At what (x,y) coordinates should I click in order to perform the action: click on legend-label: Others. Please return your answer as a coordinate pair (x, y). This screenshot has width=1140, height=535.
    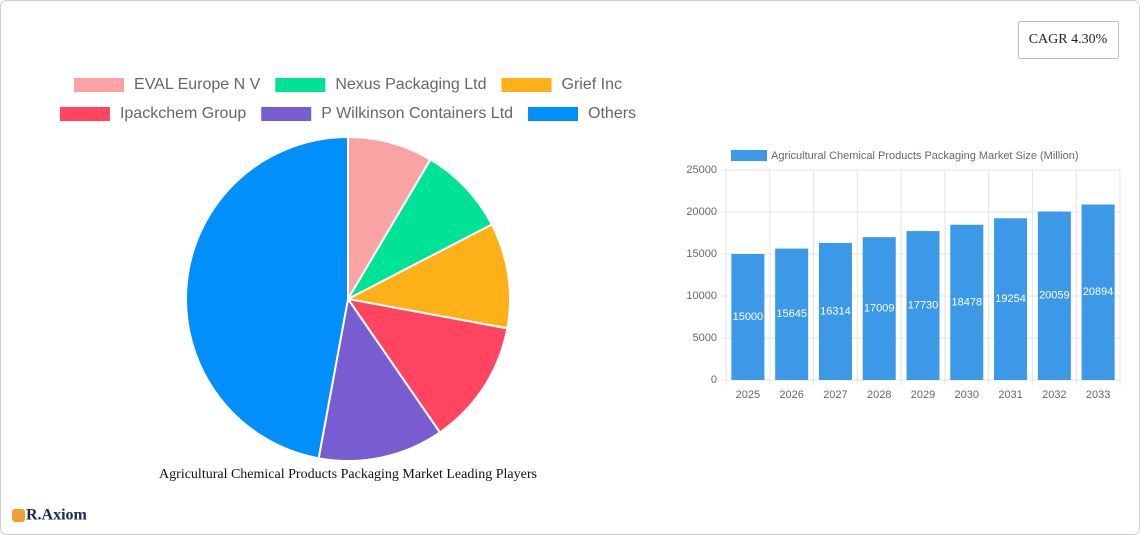
    Looking at the image, I should click on (612, 113).